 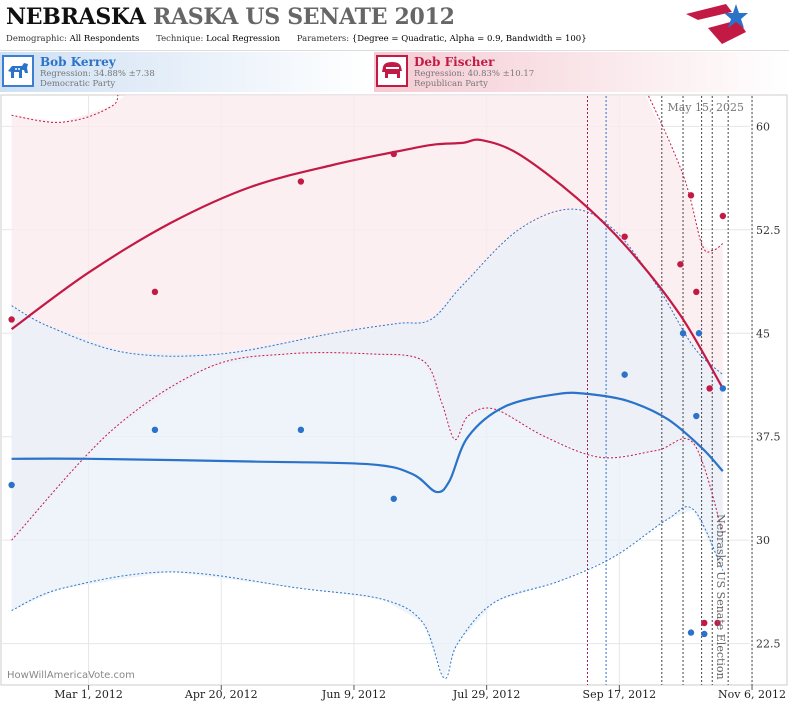 What do you see at coordinates (243, 39) in the screenshot?
I see `technique-value: Local Regression` at bounding box center [243, 39].